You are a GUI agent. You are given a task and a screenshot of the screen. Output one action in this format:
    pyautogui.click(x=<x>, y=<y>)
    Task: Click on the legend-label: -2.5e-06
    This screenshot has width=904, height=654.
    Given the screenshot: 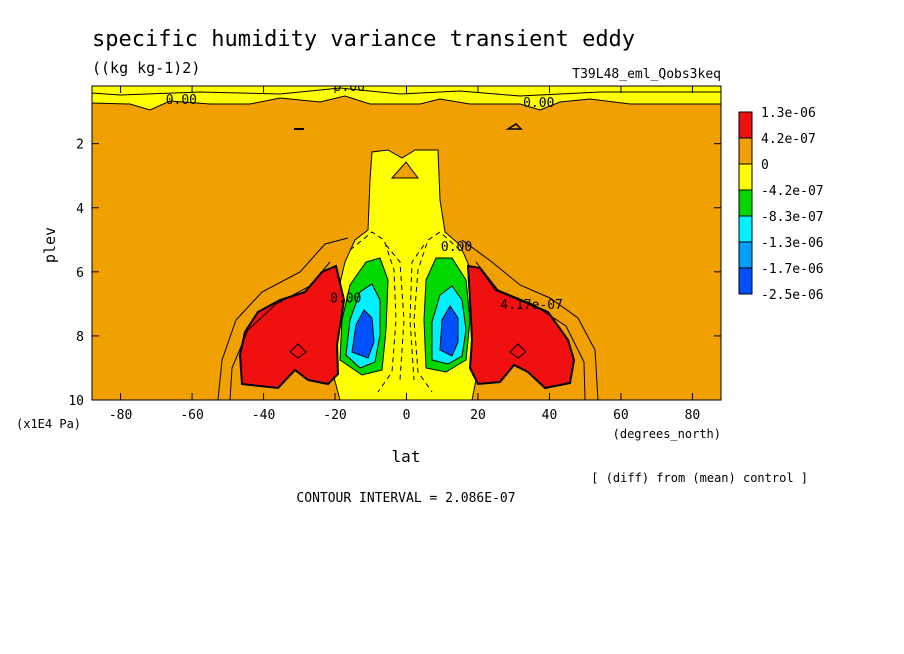 What is the action you would take?
    pyautogui.click(x=792, y=295)
    